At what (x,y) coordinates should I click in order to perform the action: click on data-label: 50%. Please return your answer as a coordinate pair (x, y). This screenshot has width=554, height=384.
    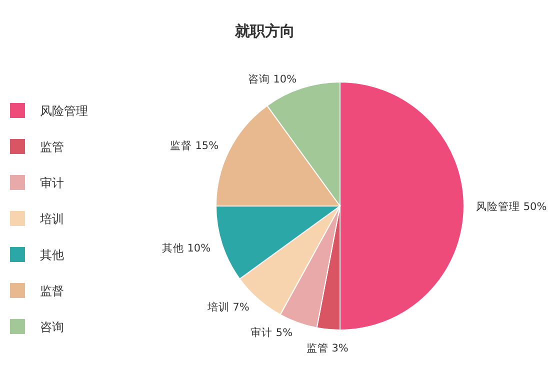
    Looking at the image, I should click on (535, 207).